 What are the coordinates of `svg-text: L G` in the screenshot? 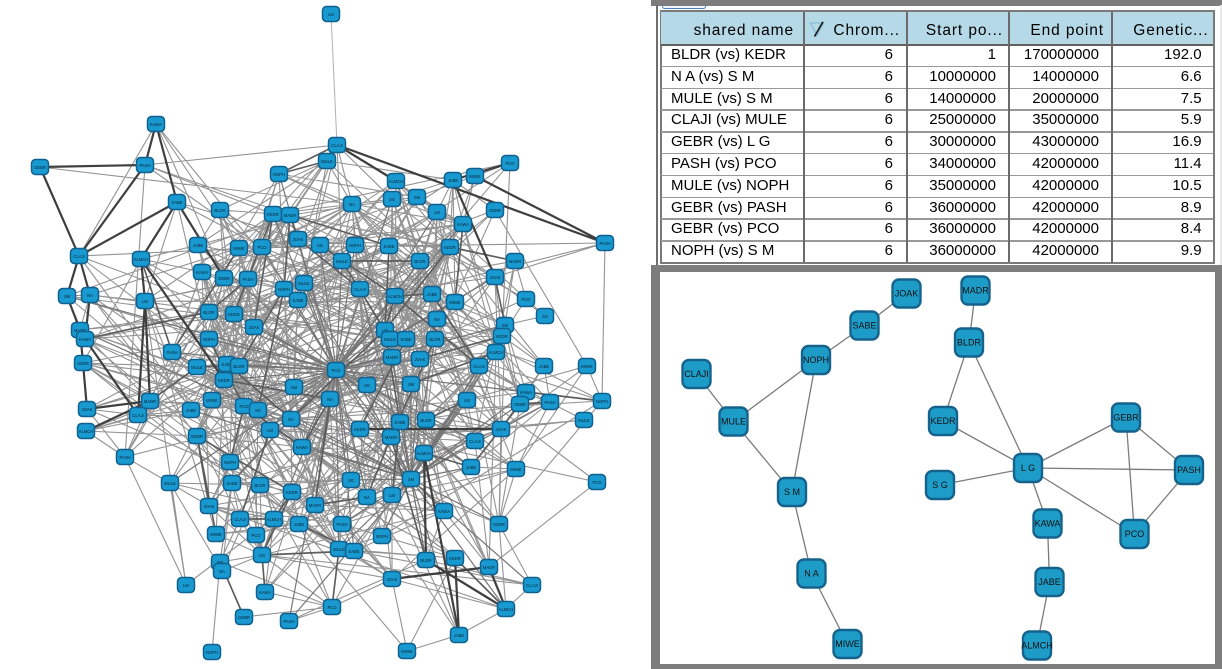 It's located at (1028, 468).